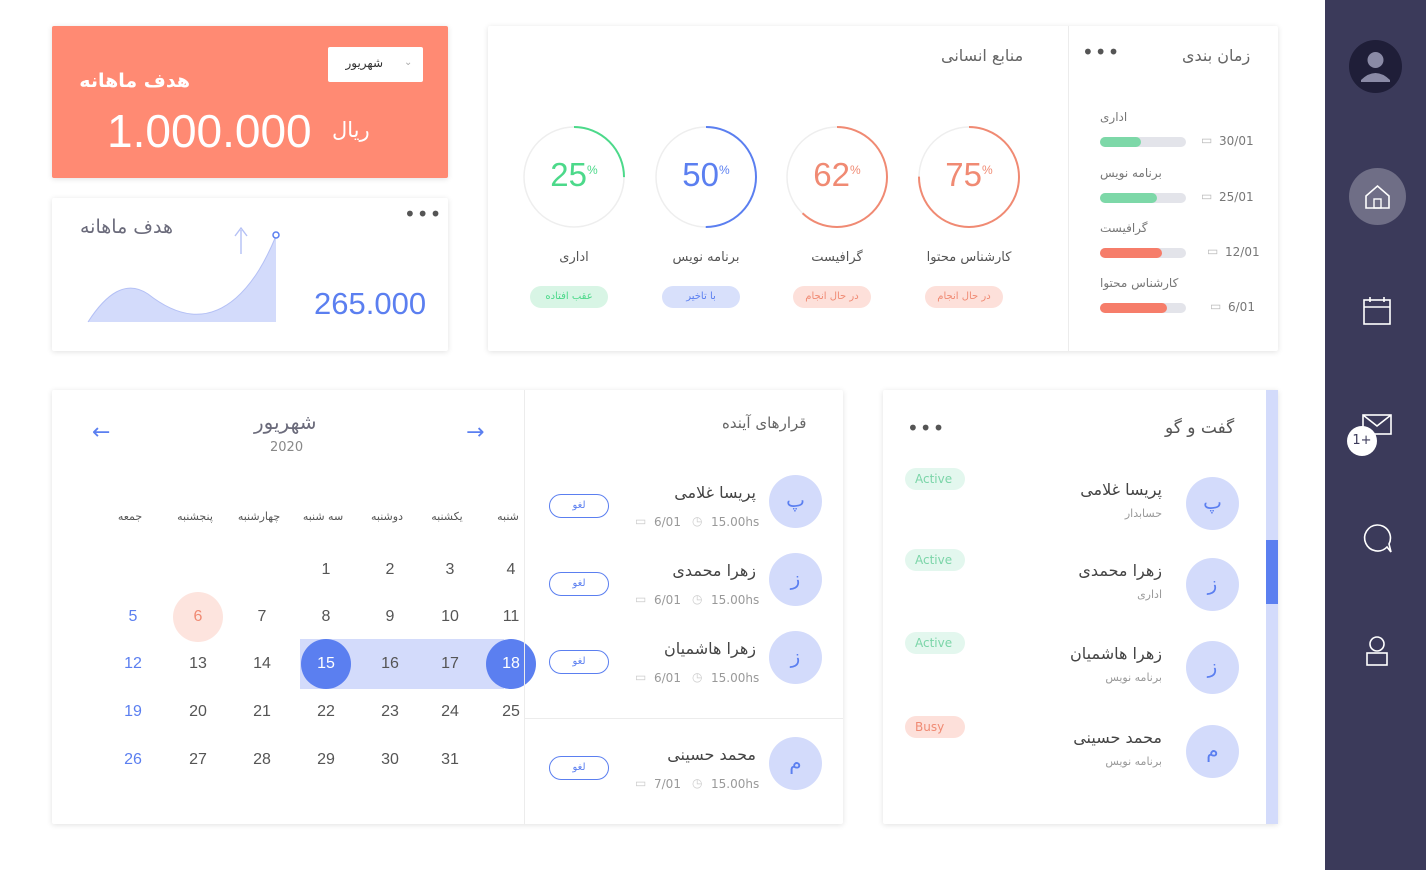 The height and width of the screenshot is (870, 1426). Describe the element at coordinates (262, 616) in the screenshot. I see `calendar-day: 7` at that location.